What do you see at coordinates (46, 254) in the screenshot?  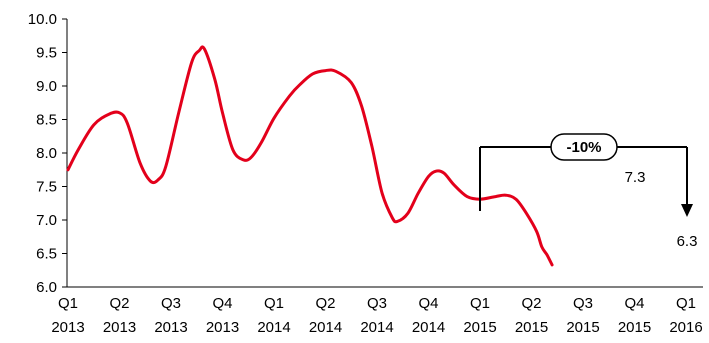 I see `y-tick-label: 6.5` at bounding box center [46, 254].